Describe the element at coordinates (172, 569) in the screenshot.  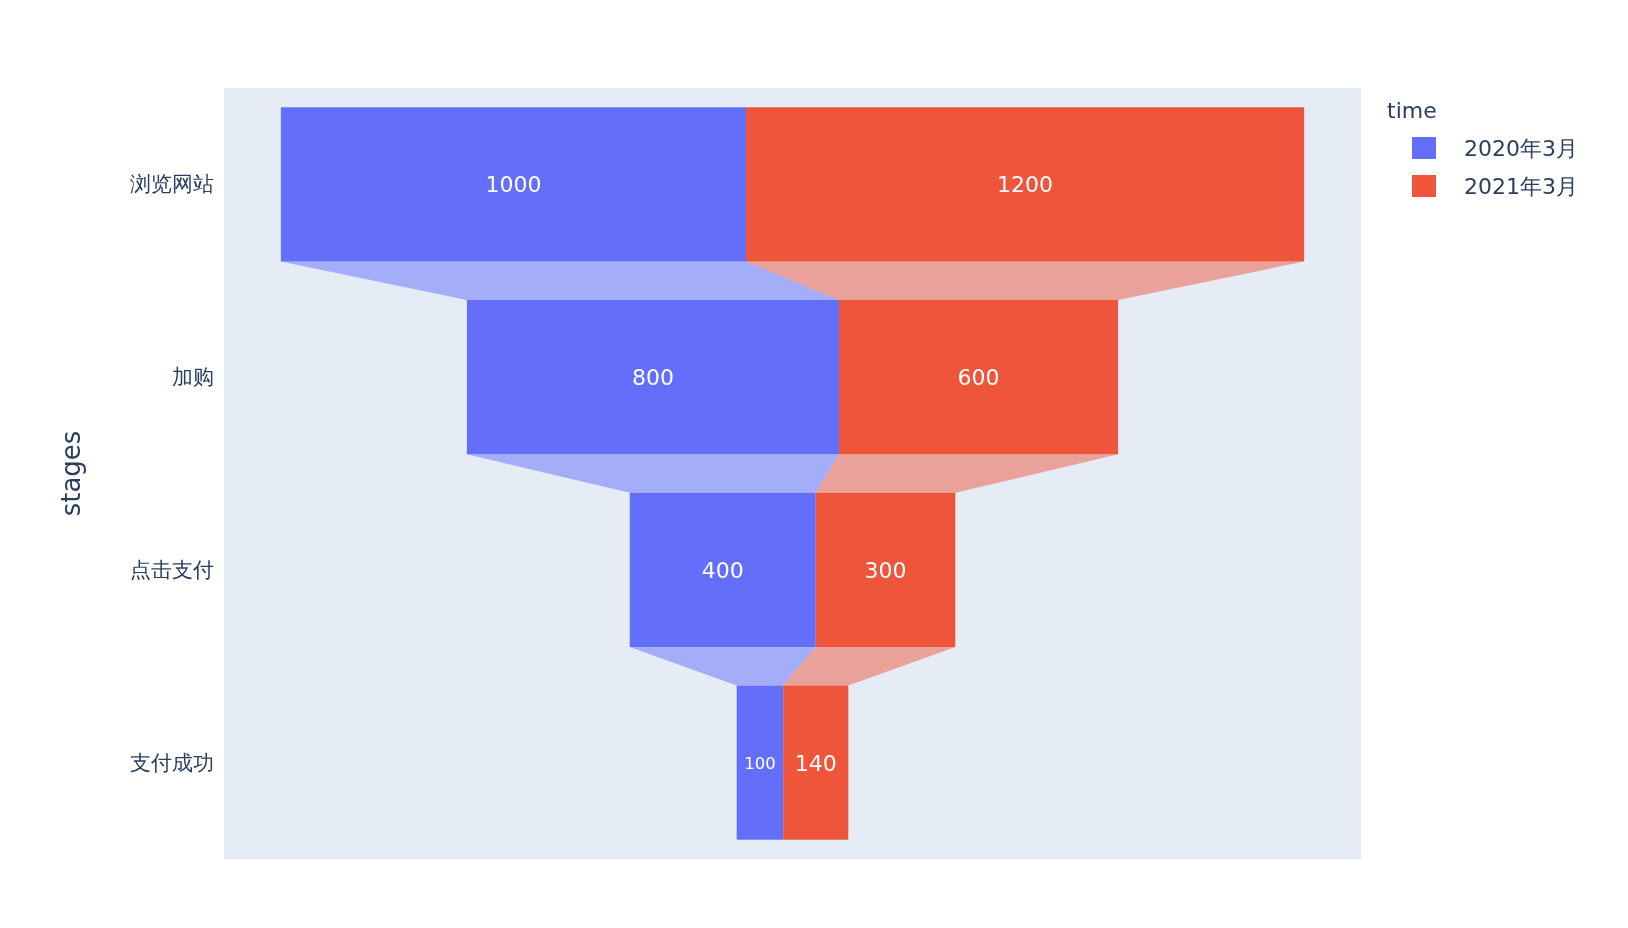
I see `category-label: 点击支付` at that location.